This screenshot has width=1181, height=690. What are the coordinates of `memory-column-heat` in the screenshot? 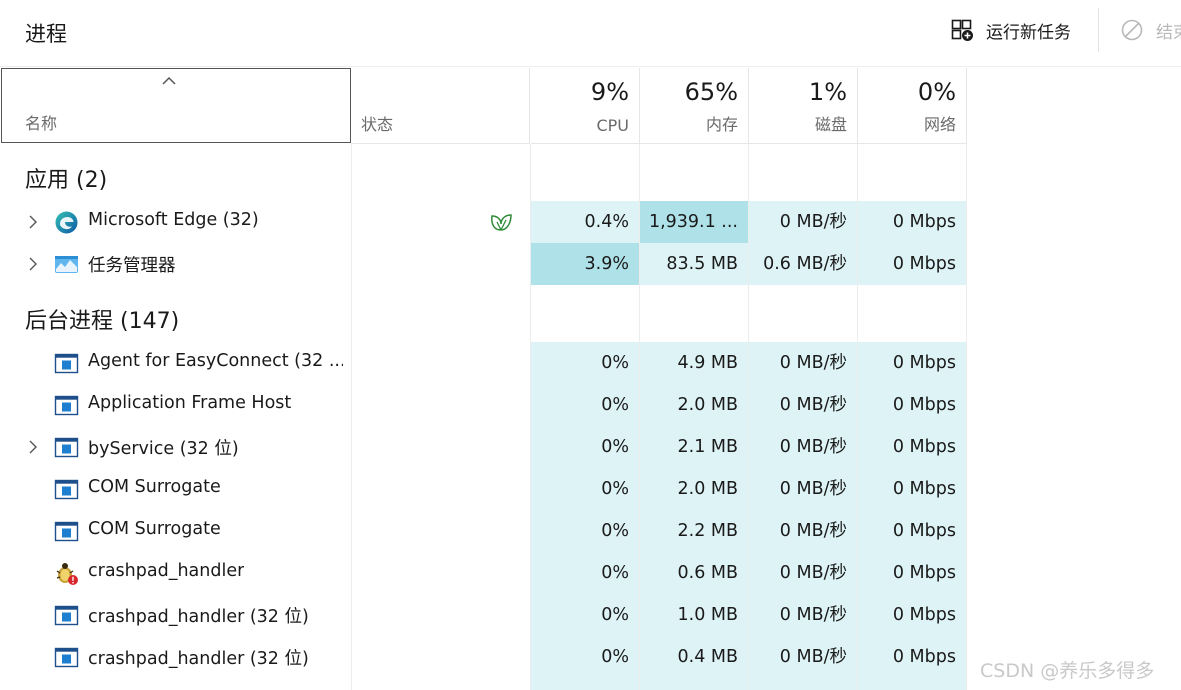 It's located at (694, 516).